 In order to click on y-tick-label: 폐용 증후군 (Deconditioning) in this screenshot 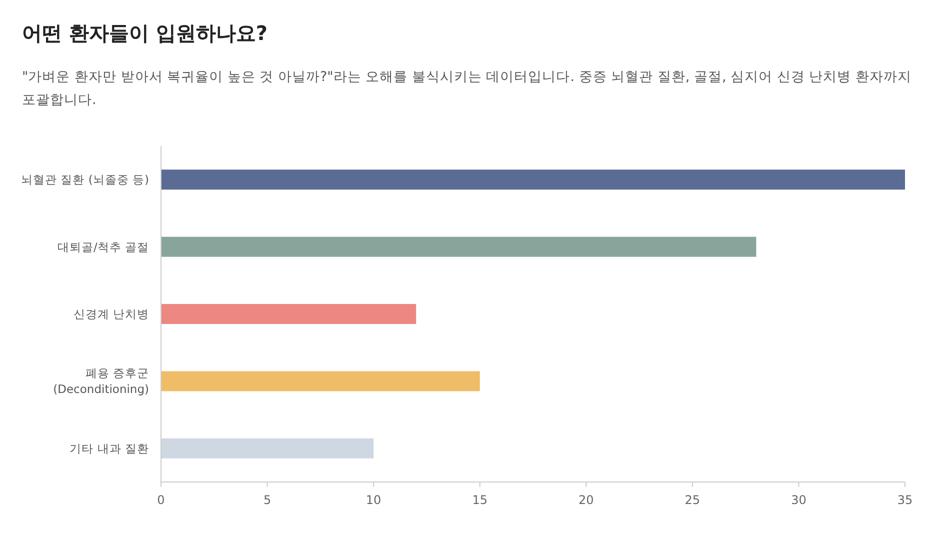, I will do `click(101, 381)`.